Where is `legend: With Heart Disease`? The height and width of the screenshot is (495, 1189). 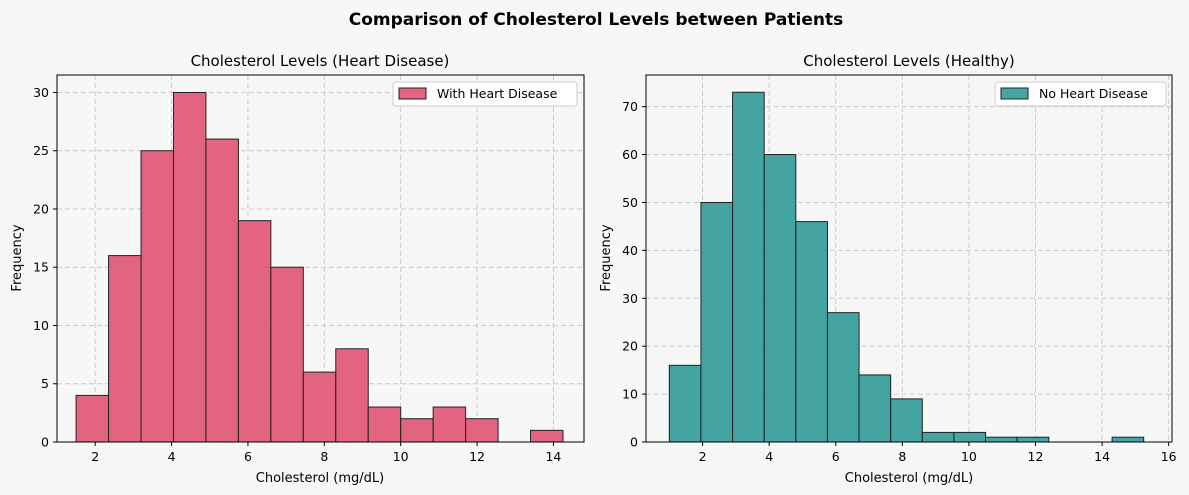 legend: With Heart Disease is located at coordinates (485, 94).